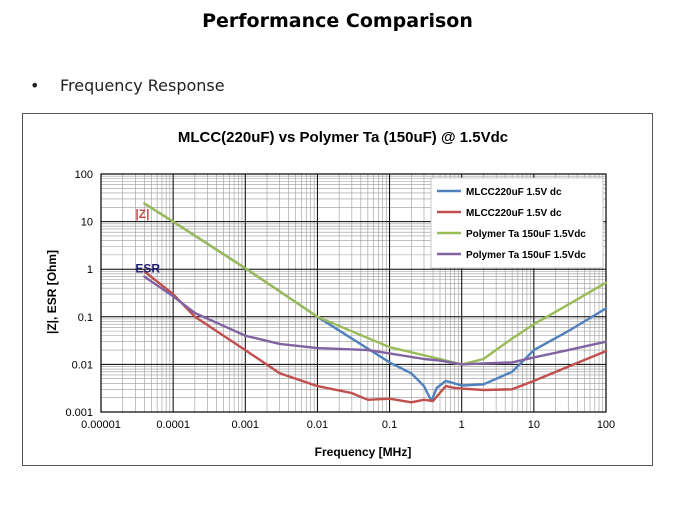 The height and width of the screenshot is (506, 675). I want to click on x-tick-label: 0.001, so click(246, 425).